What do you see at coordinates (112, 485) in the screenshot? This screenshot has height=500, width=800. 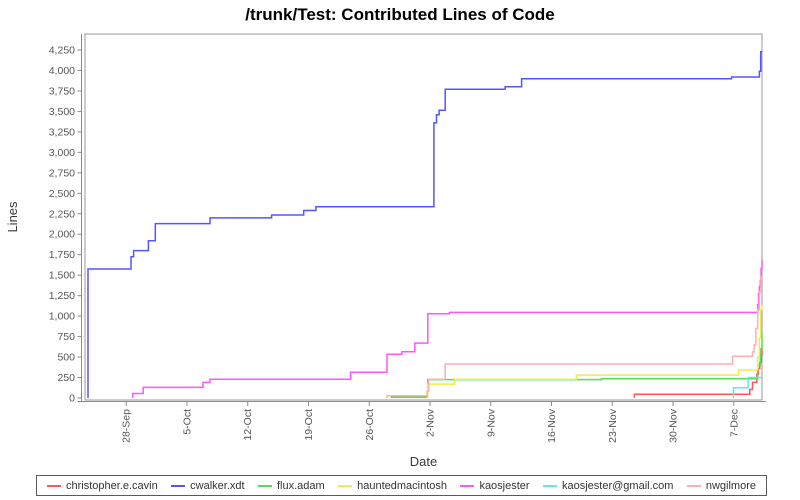 I see `legend-label: christopher.e.cavin` at bounding box center [112, 485].